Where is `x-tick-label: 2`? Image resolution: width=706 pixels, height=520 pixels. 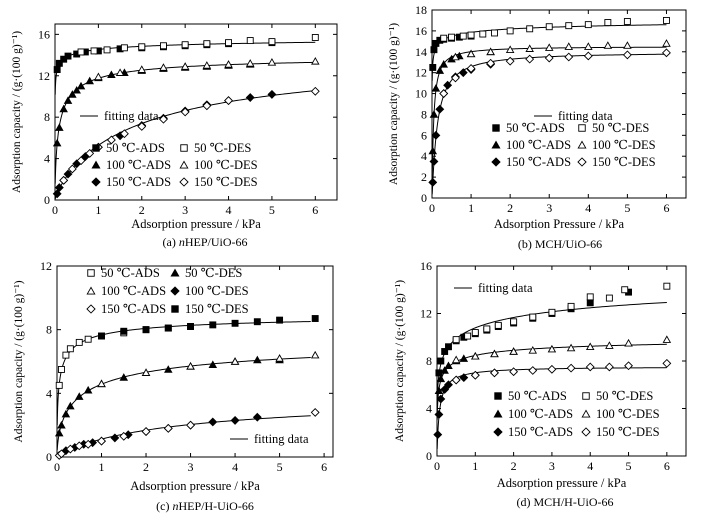
x-tick-label: 2 is located at coordinates (510, 208).